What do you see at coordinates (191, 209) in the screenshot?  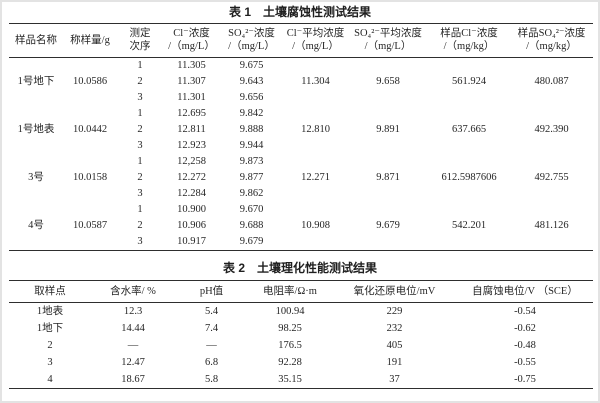 I see `cl-cell: 10.900` at bounding box center [191, 209].